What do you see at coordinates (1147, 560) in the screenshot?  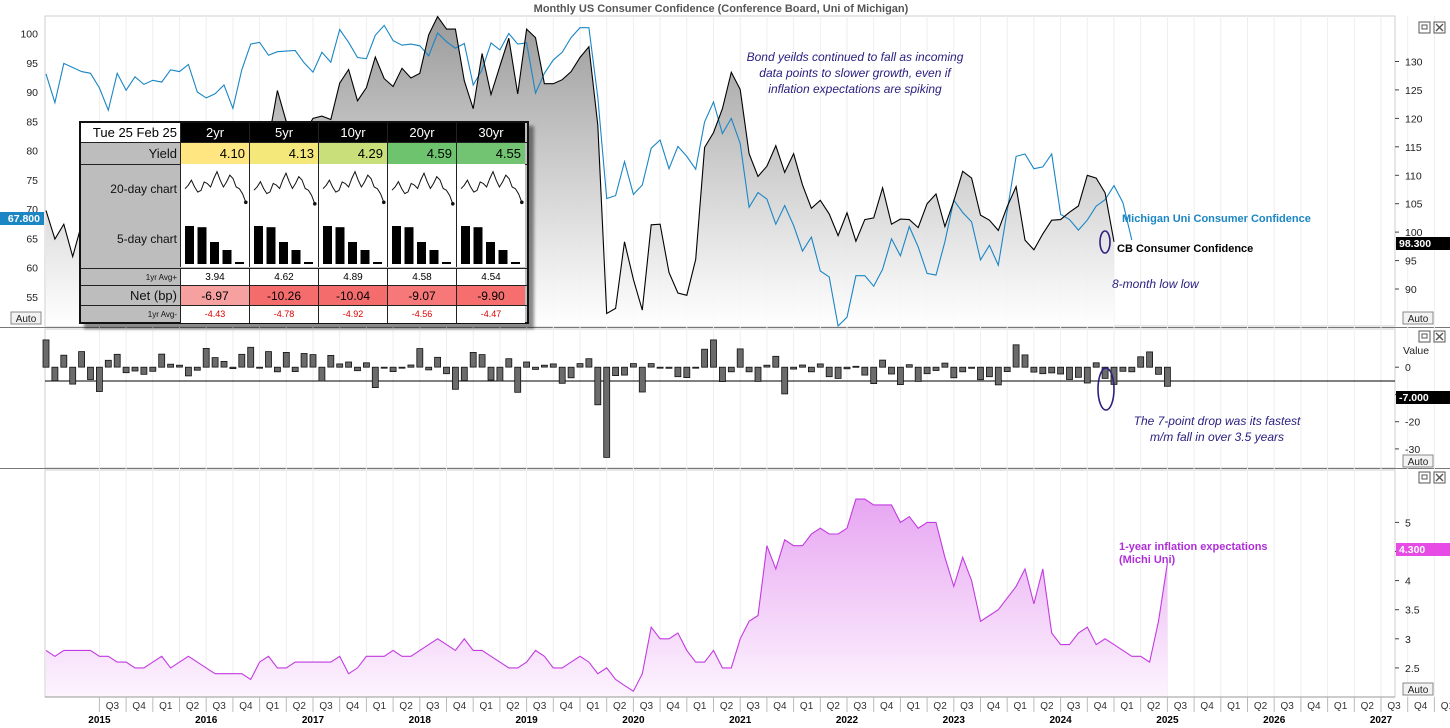 I see `inflation-series-label-2: (Michi Uni)` at bounding box center [1147, 560].